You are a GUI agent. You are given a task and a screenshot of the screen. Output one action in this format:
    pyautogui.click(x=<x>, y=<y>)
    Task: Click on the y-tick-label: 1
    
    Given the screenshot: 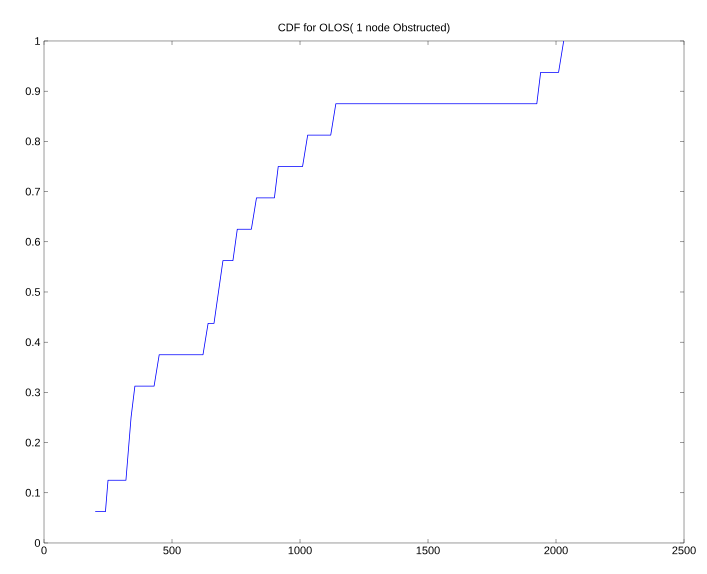 What is the action you would take?
    pyautogui.click(x=37, y=41)
    